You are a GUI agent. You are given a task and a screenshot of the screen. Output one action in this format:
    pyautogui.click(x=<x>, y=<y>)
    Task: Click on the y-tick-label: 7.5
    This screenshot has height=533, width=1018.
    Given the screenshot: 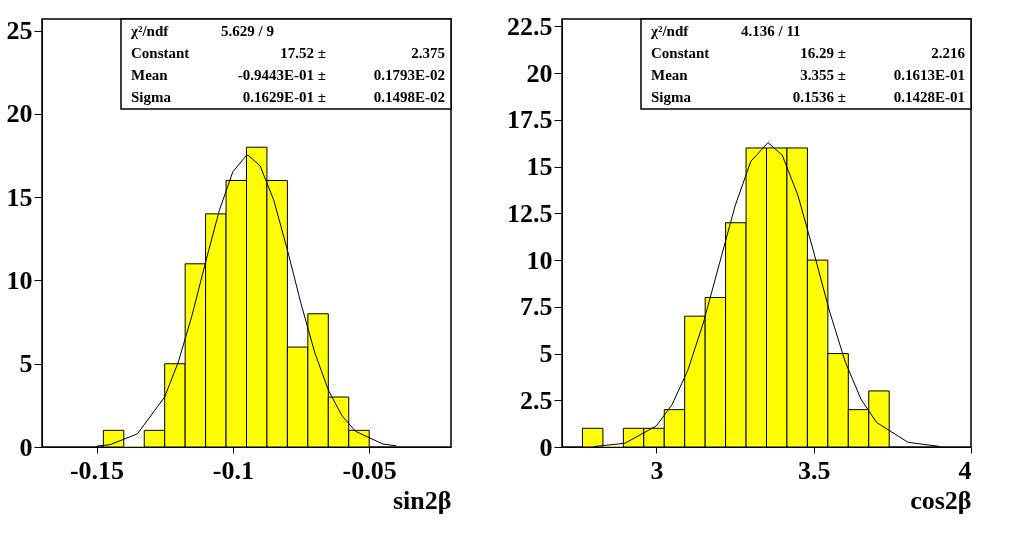 What is the action you would take?
    pyautogui.click(x=536, y=307)
    